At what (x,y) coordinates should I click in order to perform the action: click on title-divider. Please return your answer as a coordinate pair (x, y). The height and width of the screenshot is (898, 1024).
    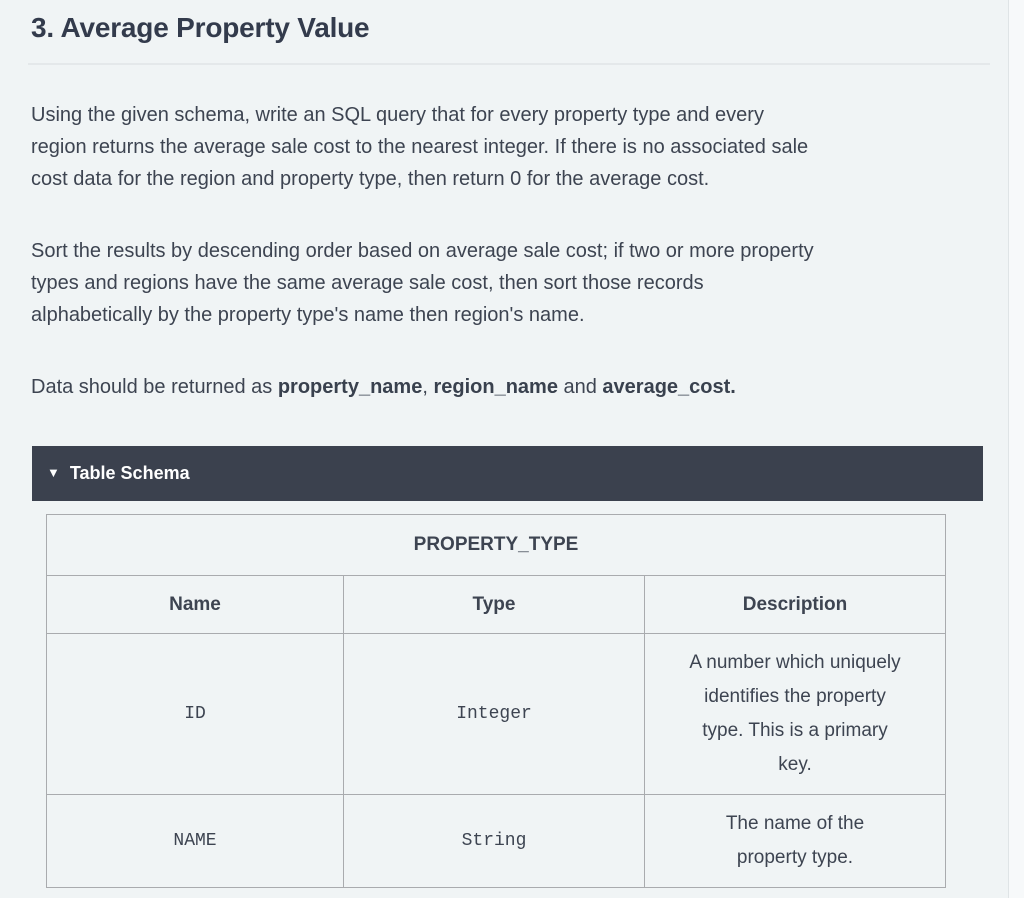
    Looking at the image, I should click on (509, 64).